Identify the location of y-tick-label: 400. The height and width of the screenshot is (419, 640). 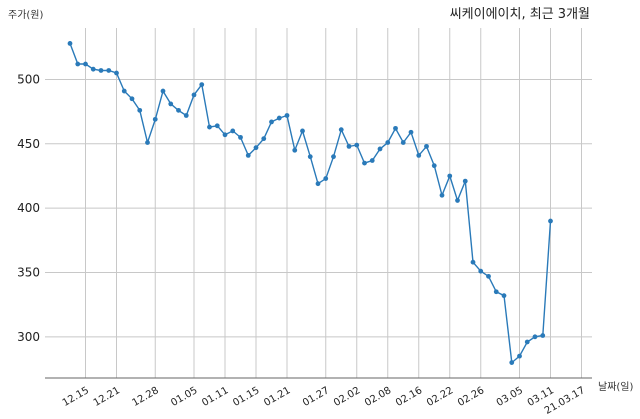
(28, 208).